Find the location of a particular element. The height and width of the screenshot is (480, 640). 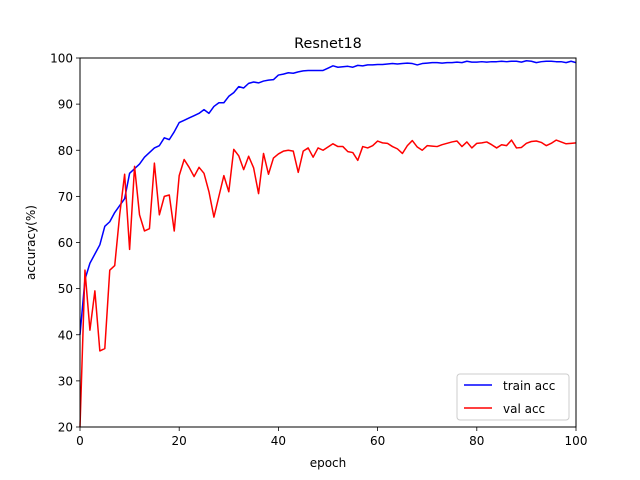

x-tick-label: 100 is located at coordinates (576, 441).